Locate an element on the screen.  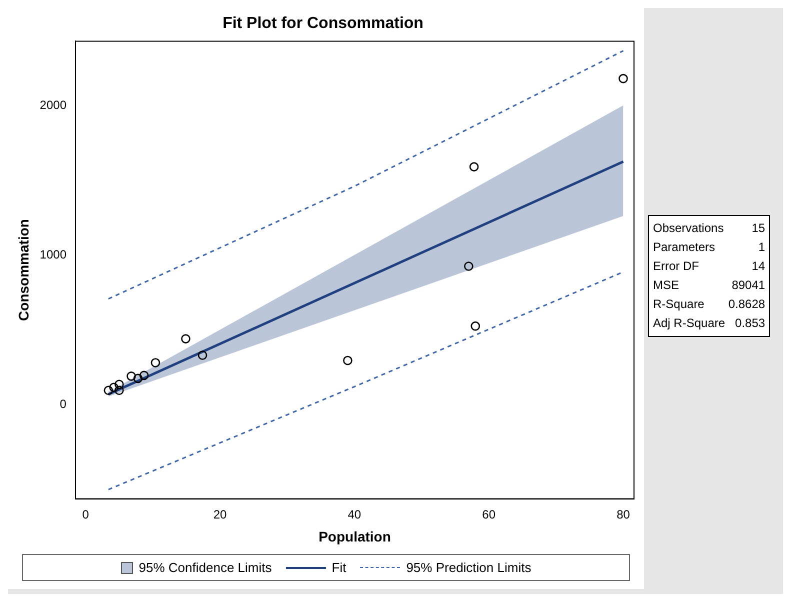
legend-label: 95% Prediction Limits is located at coordinates (469, 567).